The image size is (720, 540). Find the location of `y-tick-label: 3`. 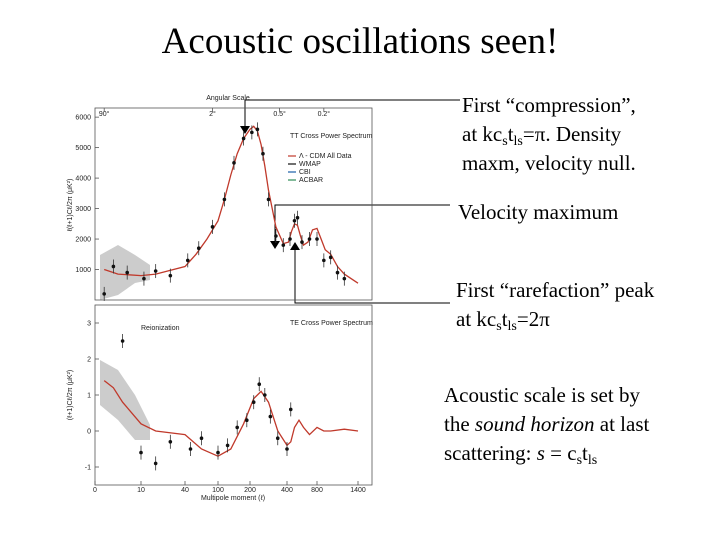

y-tick-label: 3 is located at coordinates (89, 324).